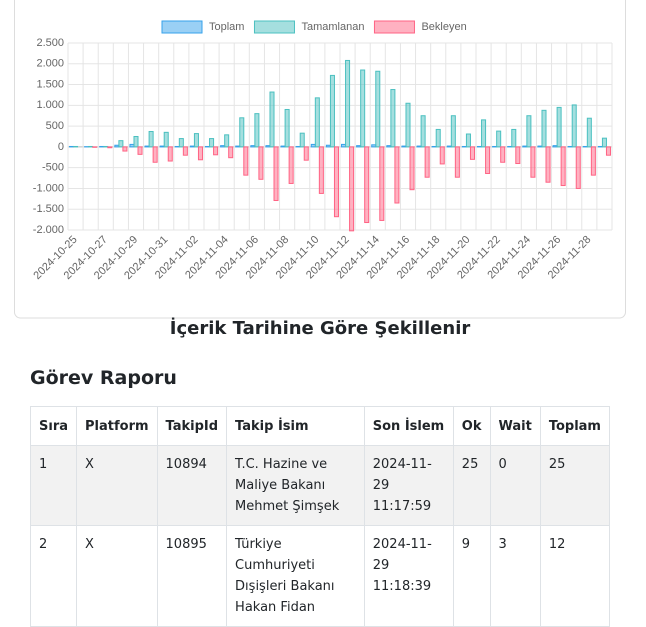 This screenshot has width=646, height=627. I want to click on y-tick-label: 2.500, so click(50, 43).